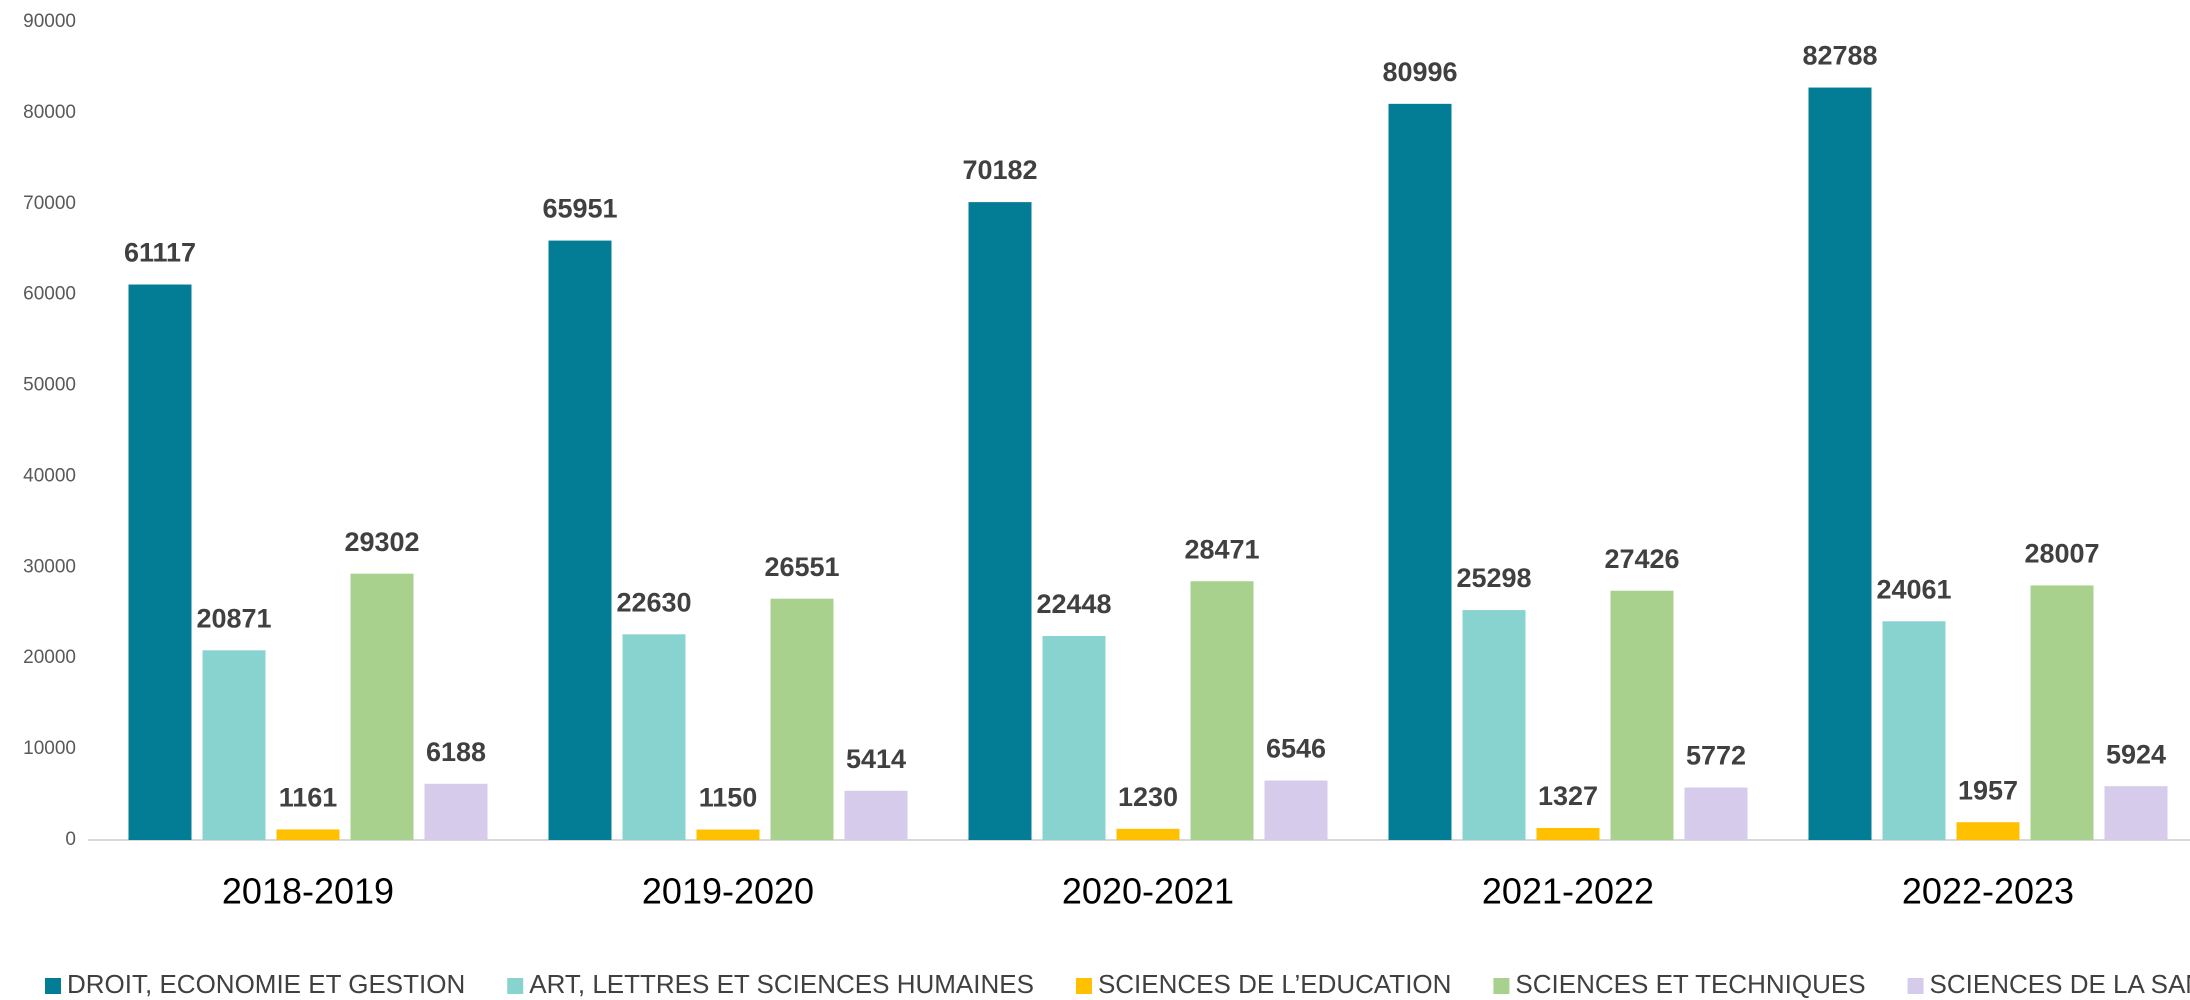  I want to click on y-tick-label: 50000, so click(49, 385).